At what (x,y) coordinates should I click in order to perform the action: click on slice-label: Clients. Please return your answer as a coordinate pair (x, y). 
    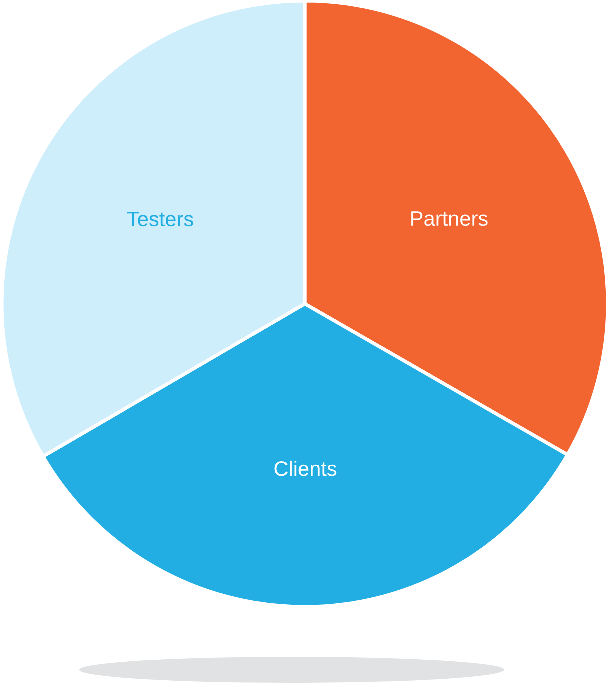
    Looking at the image, I should click on (305, 468).